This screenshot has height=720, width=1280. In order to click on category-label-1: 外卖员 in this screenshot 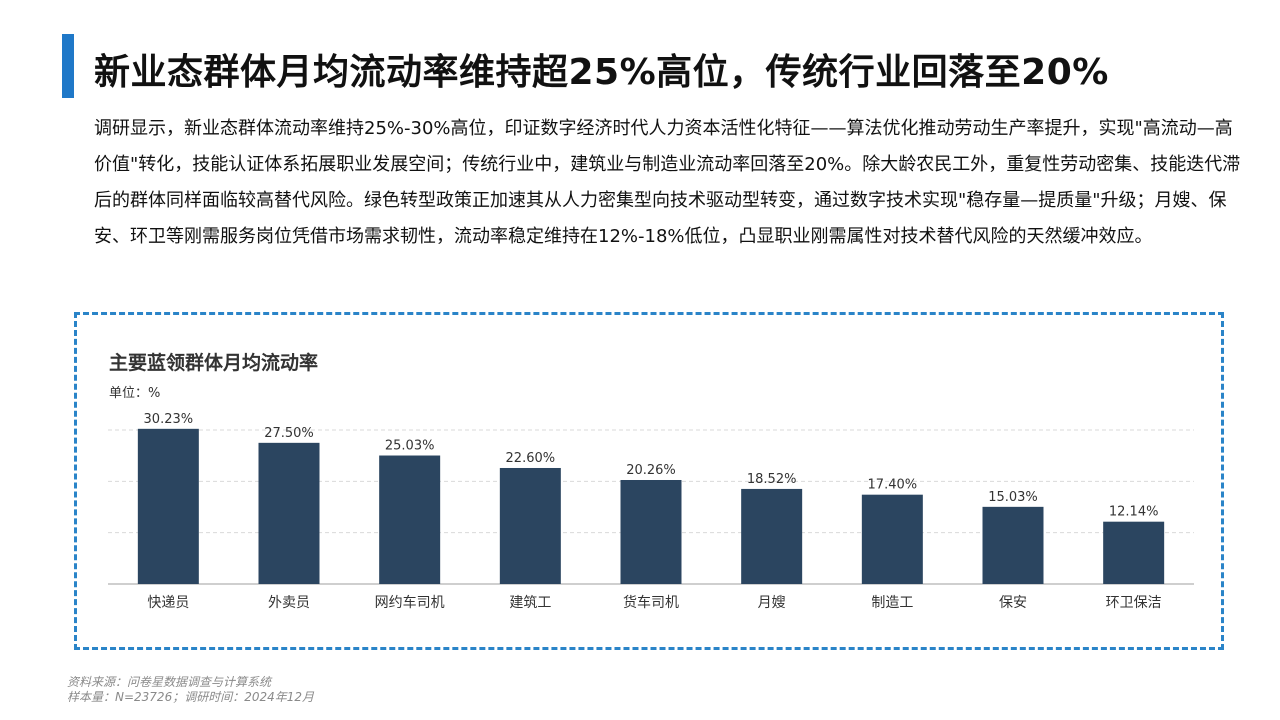, I will do `click(289, 603)`.